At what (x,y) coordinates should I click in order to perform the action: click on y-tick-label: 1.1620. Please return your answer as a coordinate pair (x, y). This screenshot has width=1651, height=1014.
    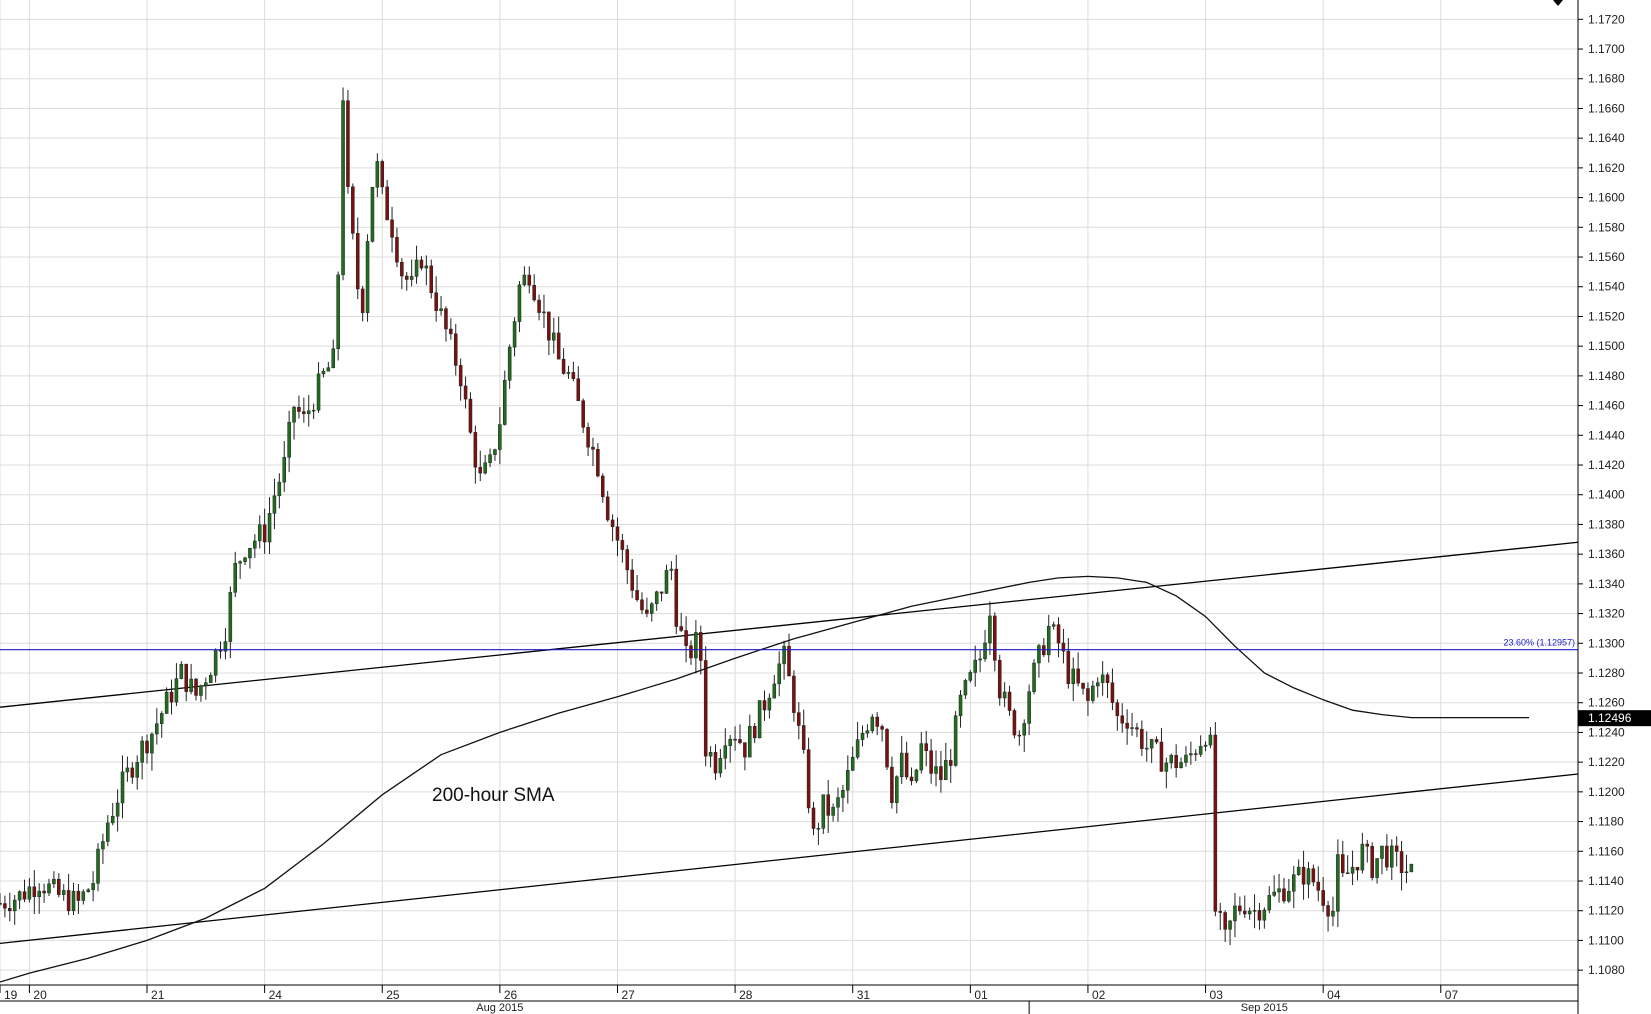
    Looking at the image, I should click on (1606, 168).